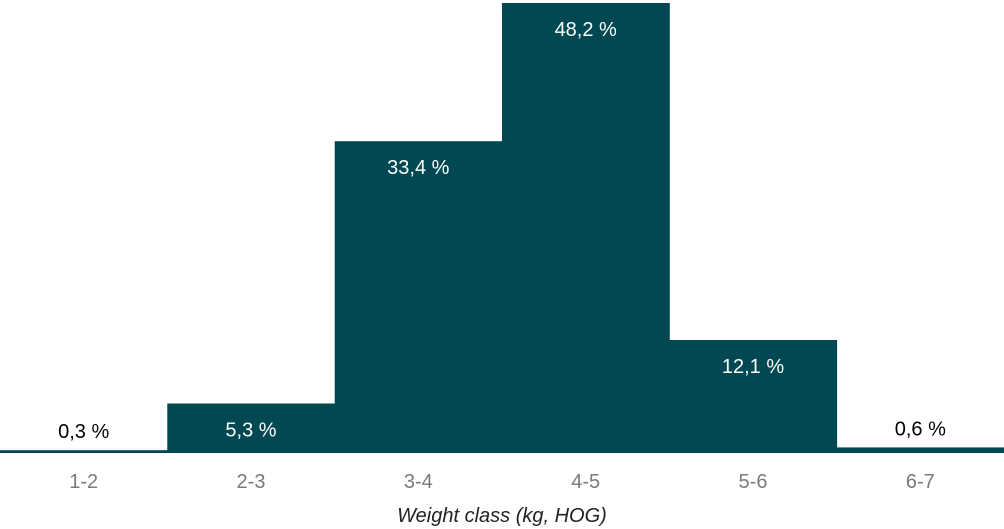 This screenshot has width=1004, height=529. What do you see at coordinates (753, 482) in the screenshot?
I see `x-tick-label-5-6: 5-6` at bounding box center [753, 482].